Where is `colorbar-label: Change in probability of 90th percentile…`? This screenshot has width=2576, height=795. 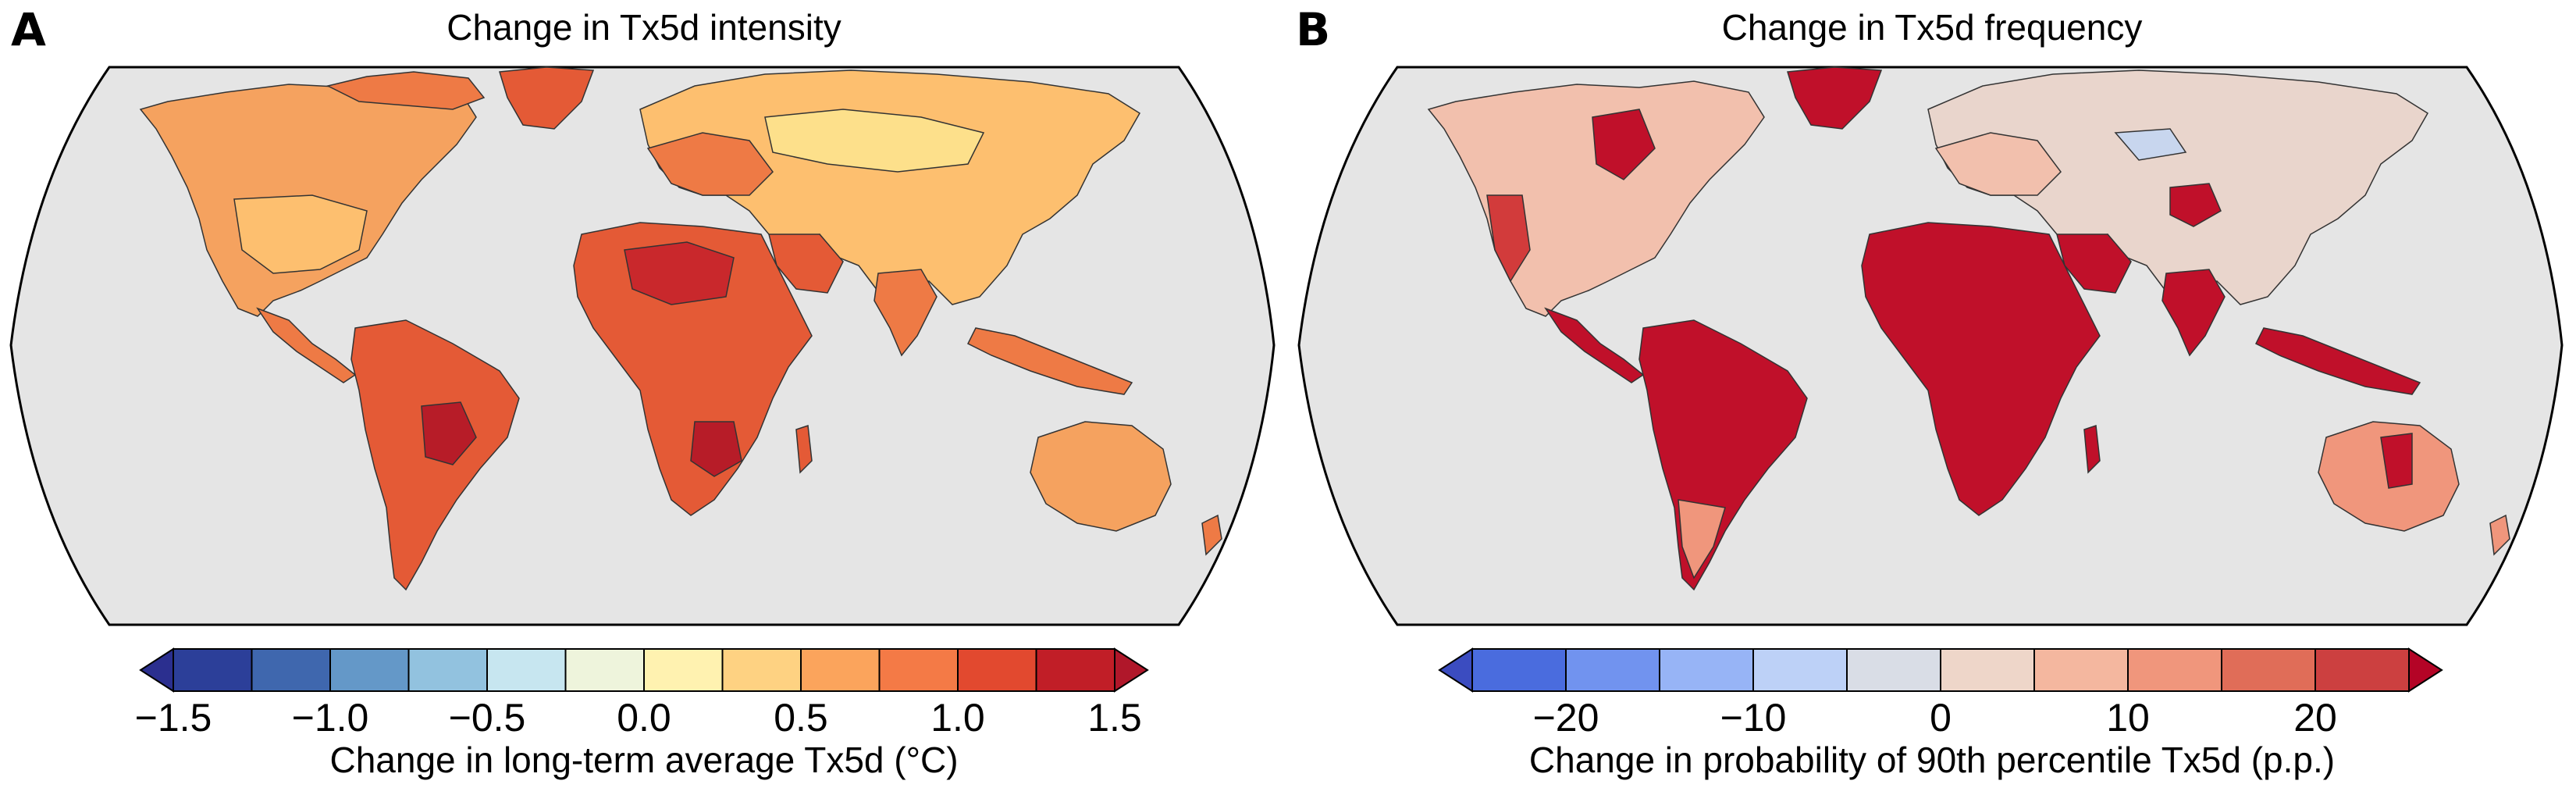 colorbar-label: Change in probability of 90th percentile… is located at coordinates (1932, 760).